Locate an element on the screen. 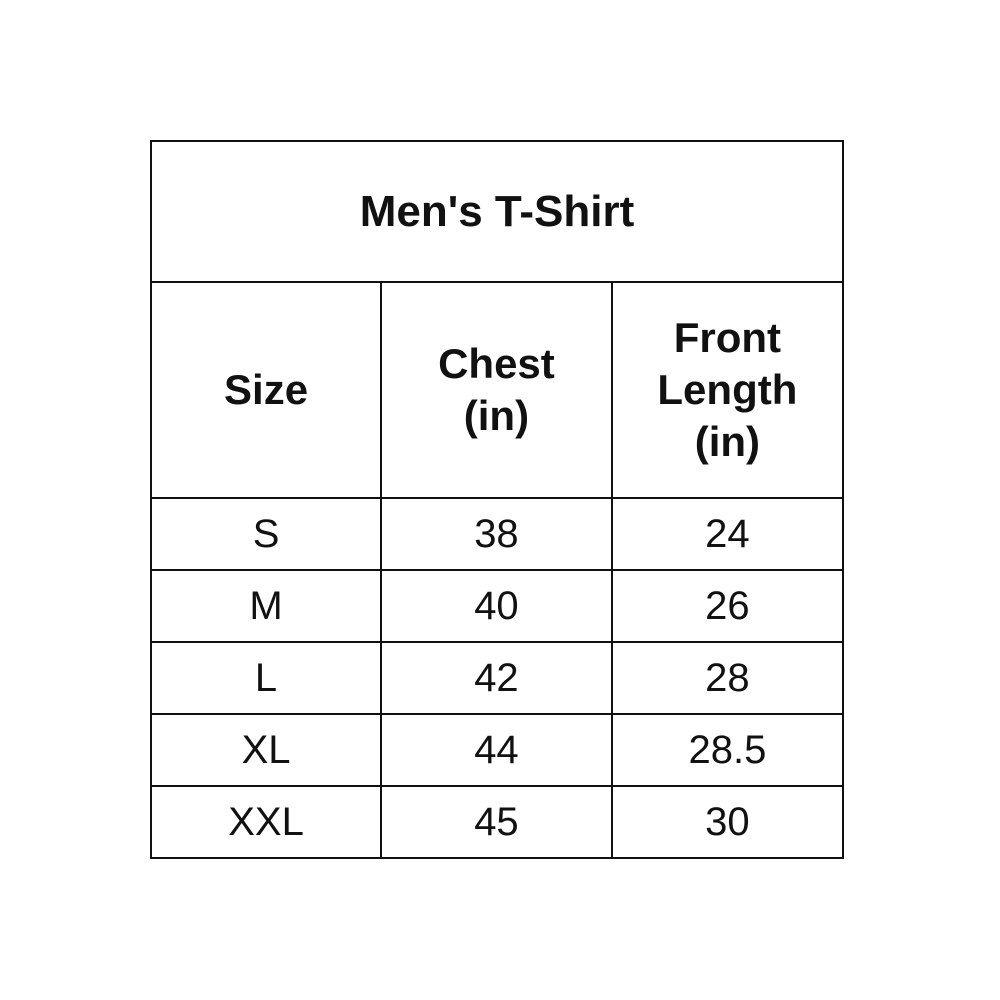  header-size: Size is located at coordinates (266, 390).